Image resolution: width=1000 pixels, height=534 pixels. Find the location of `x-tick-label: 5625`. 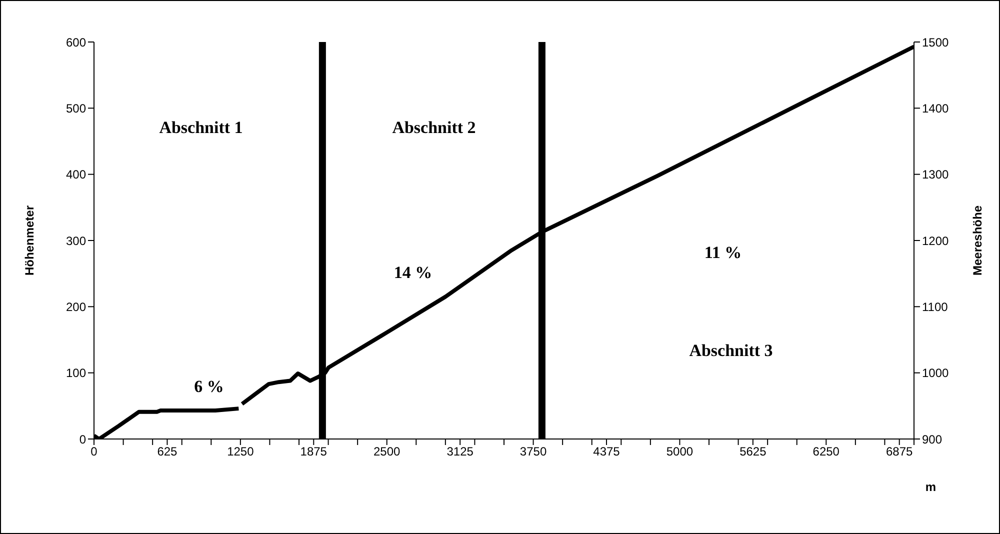

x-tick-label: 5625 is located at coordinates (753, 451).